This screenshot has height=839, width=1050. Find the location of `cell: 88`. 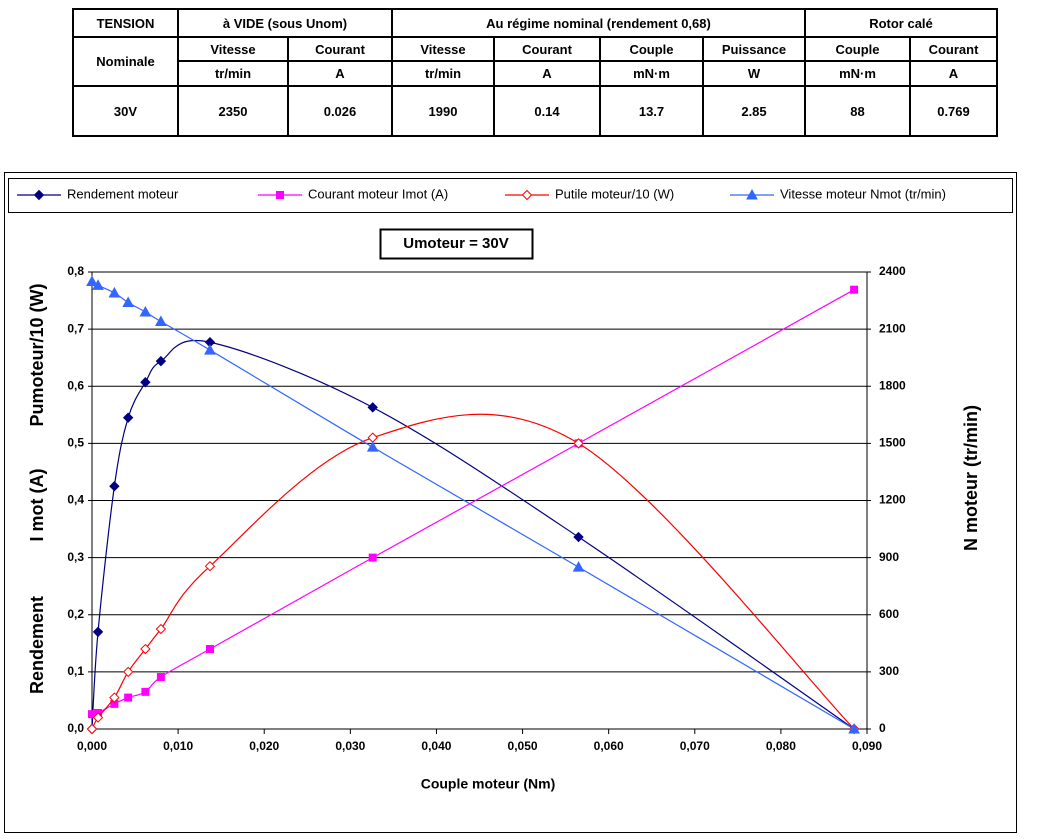

cell: 88 is located at coordinates (857, 111).